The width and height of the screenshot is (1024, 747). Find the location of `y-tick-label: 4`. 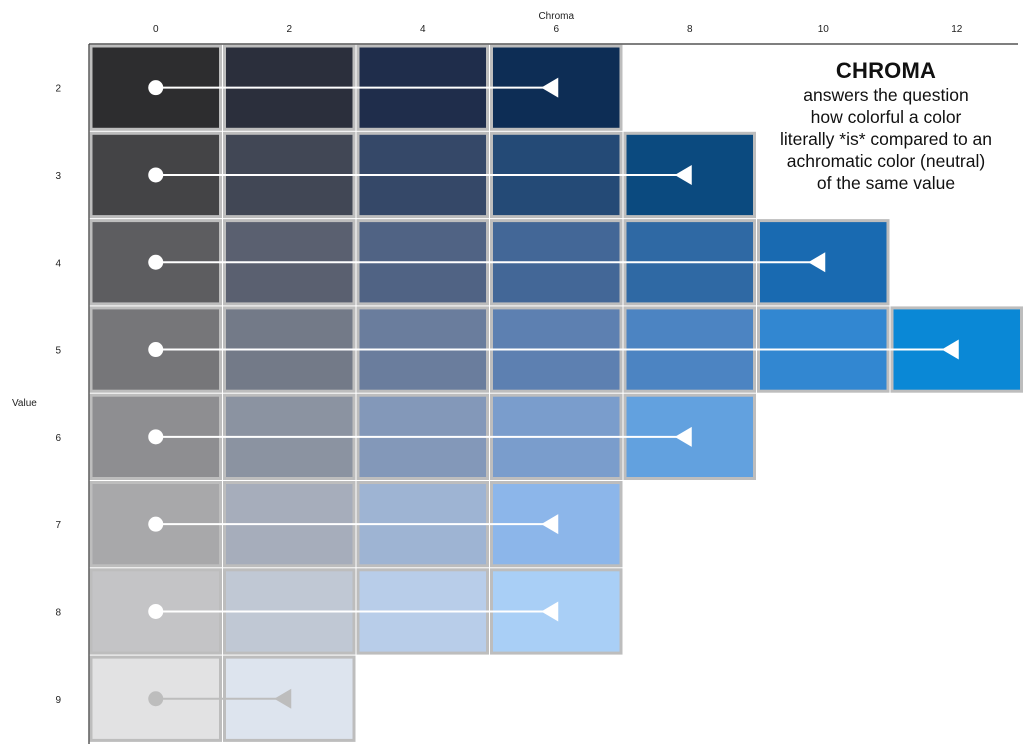

y-tick-label: 4 is located at coordinates (58, 263).